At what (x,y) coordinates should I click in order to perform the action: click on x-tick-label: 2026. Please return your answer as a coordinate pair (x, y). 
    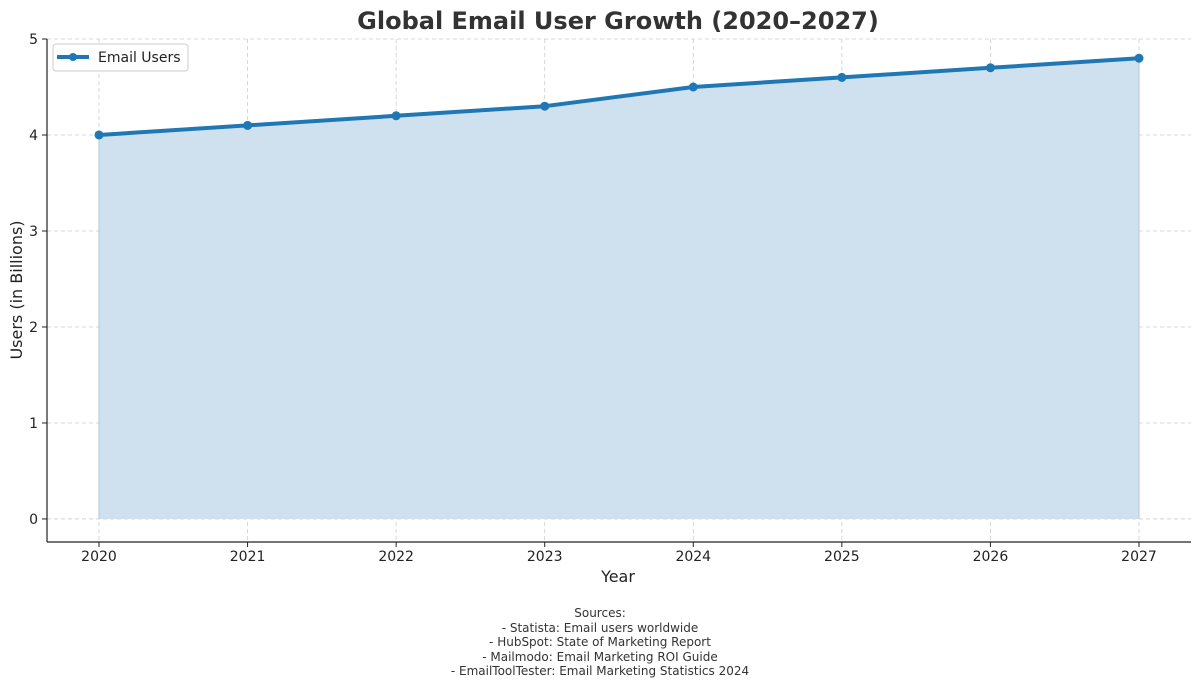
    Looking at the image, I should click on (991, 557).